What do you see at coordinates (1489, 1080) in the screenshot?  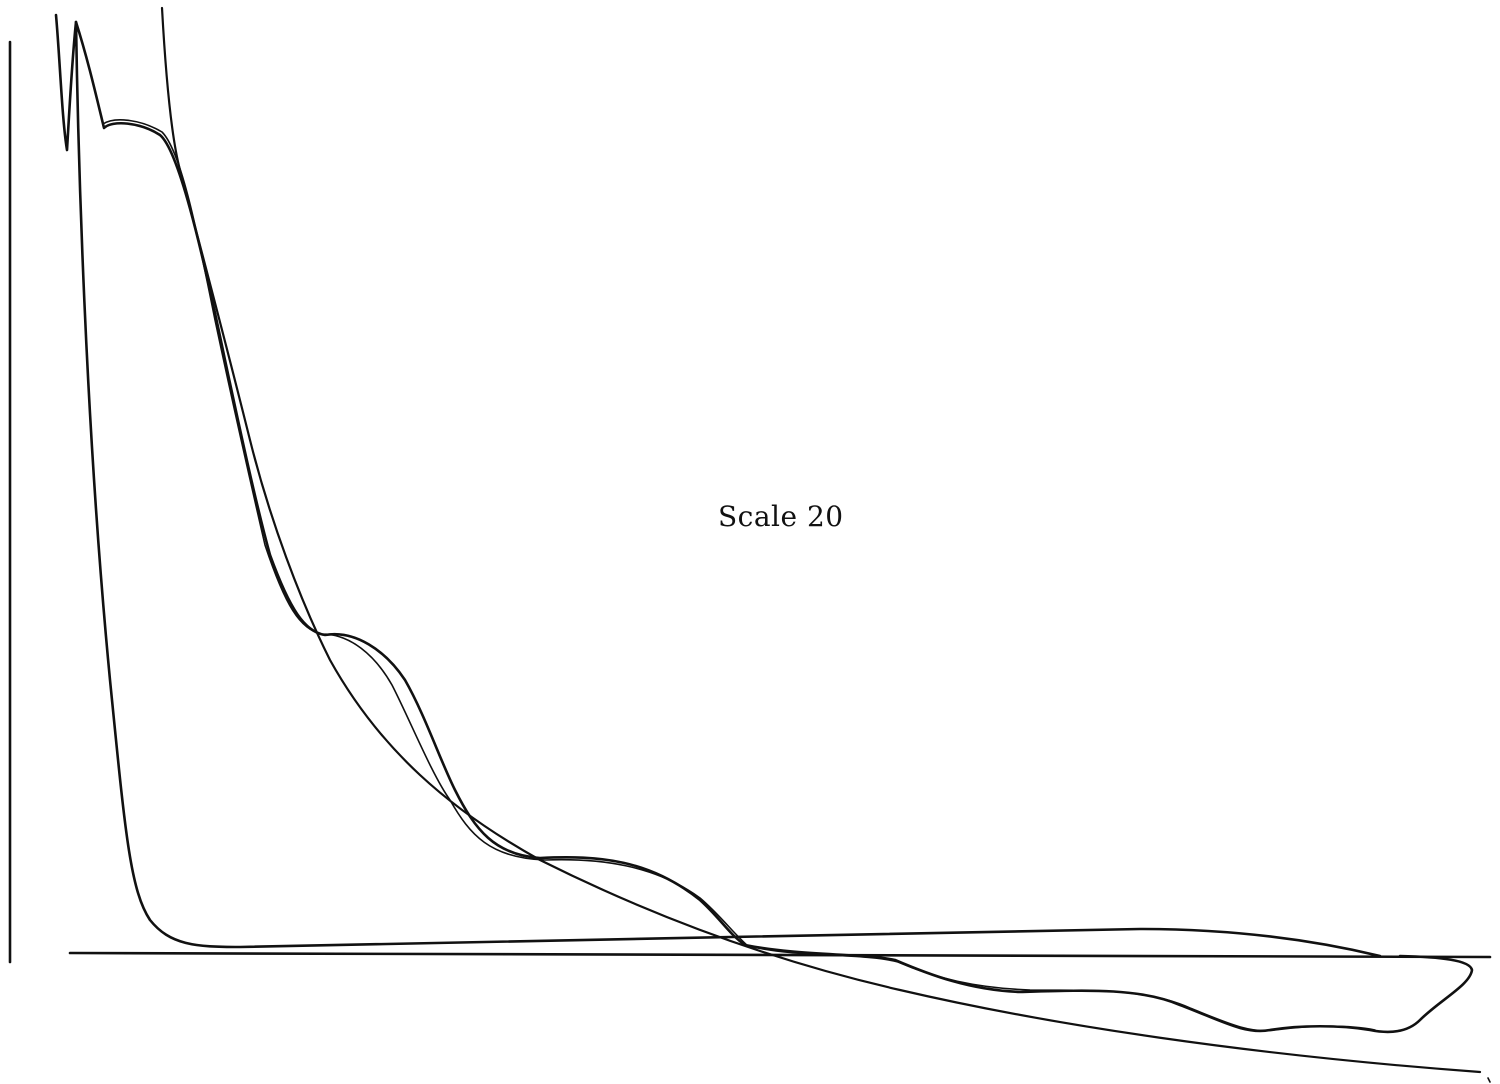 I see `tail-mark` at bounding box center [1489, 1080].